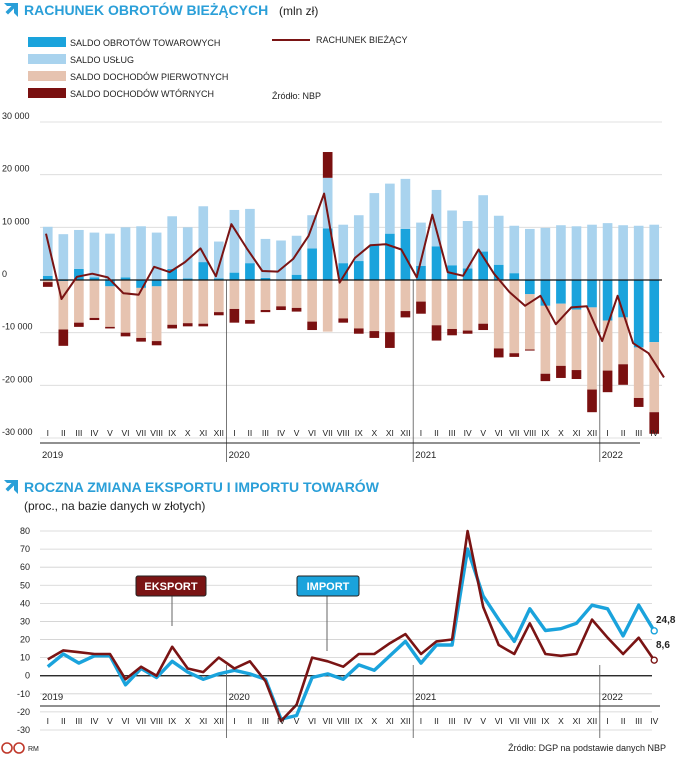  Describe the element at coordinates (47, 93) in the screenshot. I see `legend-swatch-secondary-income` at that location.